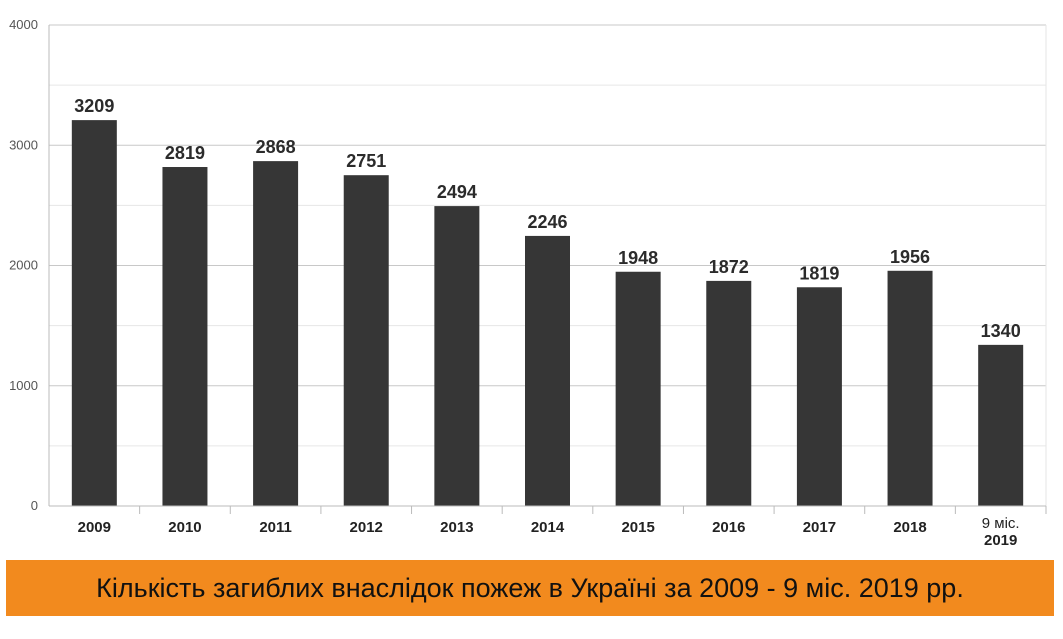 This screenshot has height=639, width=1063. What do you see at coordinates (23, 265) in the screenshot?
I see `y-tick-label: 2000` at bounding box center [23, 265].